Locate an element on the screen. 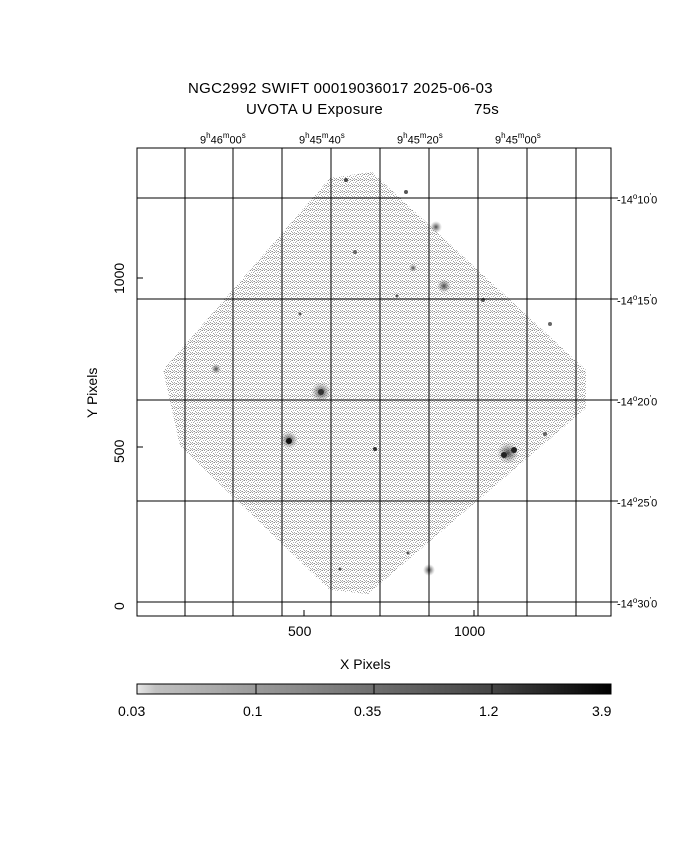 Image resolution: width=680 pixels, height=850 pixels. dec-label: -14o10'0 is located at coordinates (637, 199).